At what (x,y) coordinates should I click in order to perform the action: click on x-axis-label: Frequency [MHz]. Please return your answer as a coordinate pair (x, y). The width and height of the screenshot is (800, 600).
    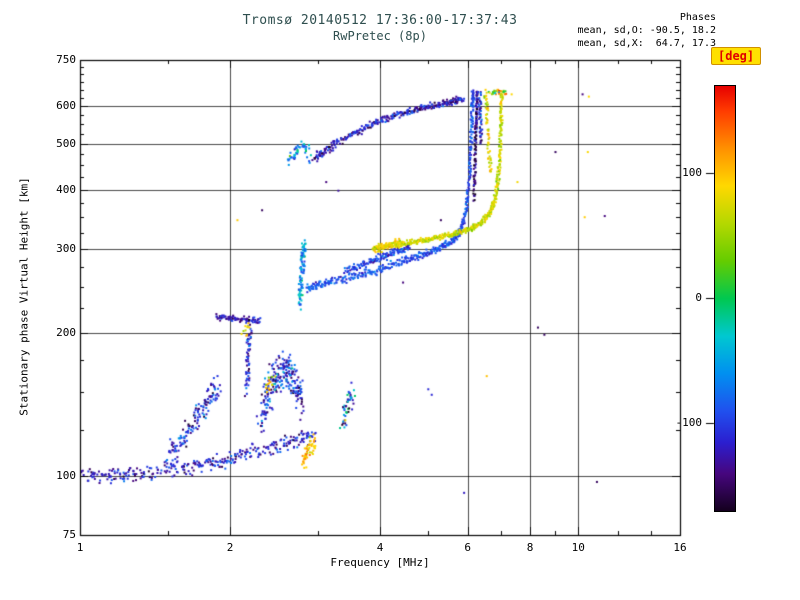
    Looking at the image, I should click on (380, 562).